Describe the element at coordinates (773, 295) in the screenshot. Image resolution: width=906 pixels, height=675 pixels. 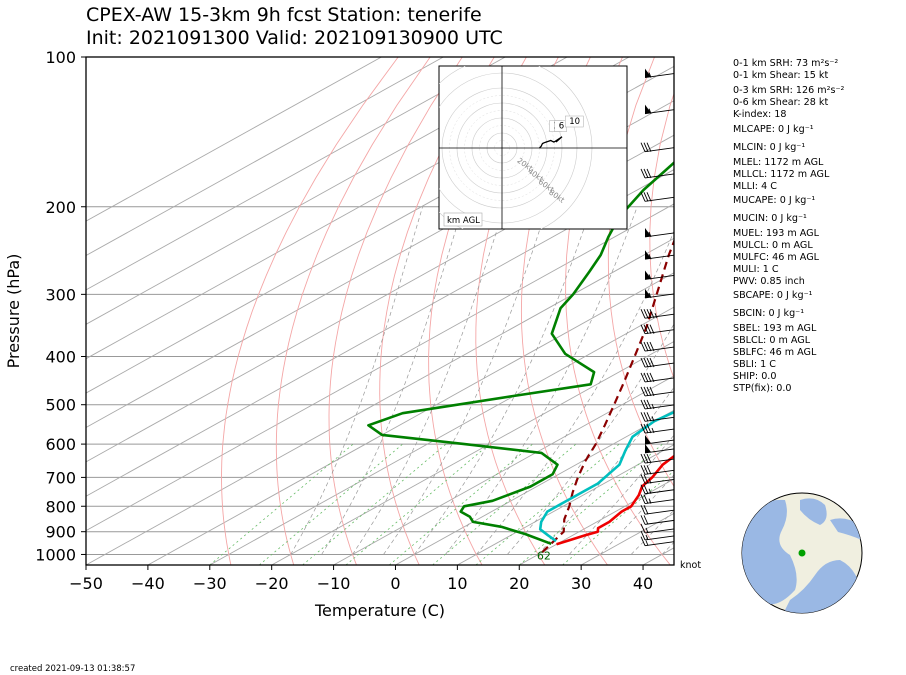
I see `index-line: SBCAPE: 0 J kg⁻¹` at that location.